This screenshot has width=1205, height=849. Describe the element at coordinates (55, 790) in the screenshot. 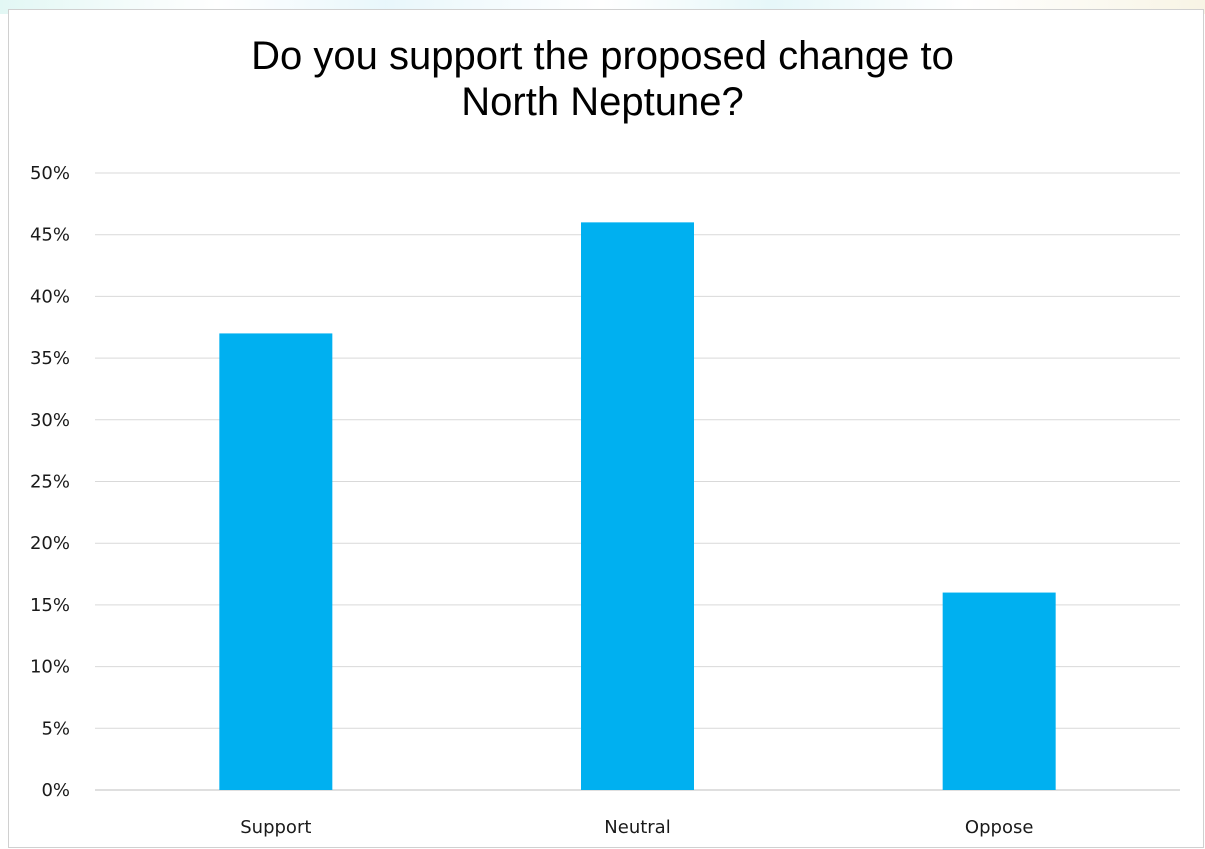

I see `y-tick-label: 0%` at that location.